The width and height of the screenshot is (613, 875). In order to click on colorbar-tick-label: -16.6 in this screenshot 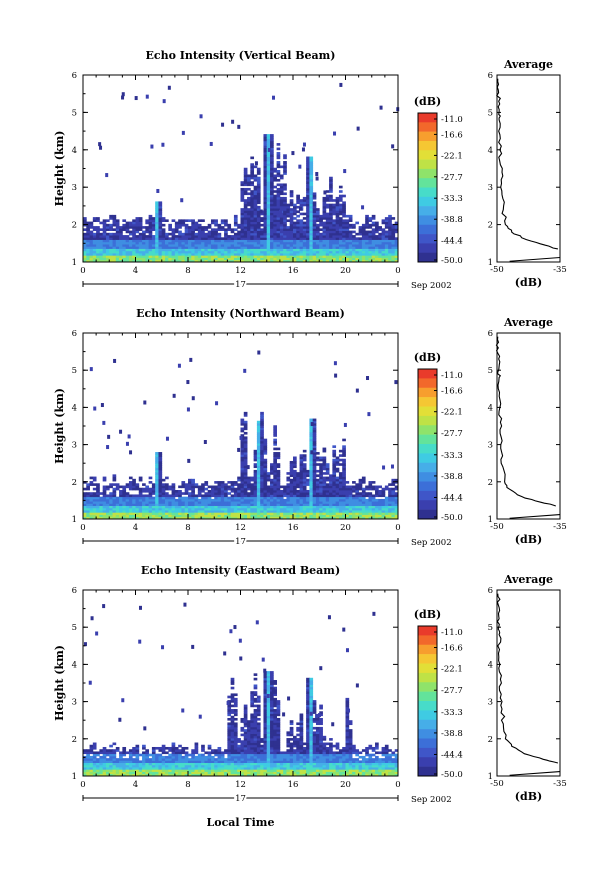, I will do `click(452, 392)`.